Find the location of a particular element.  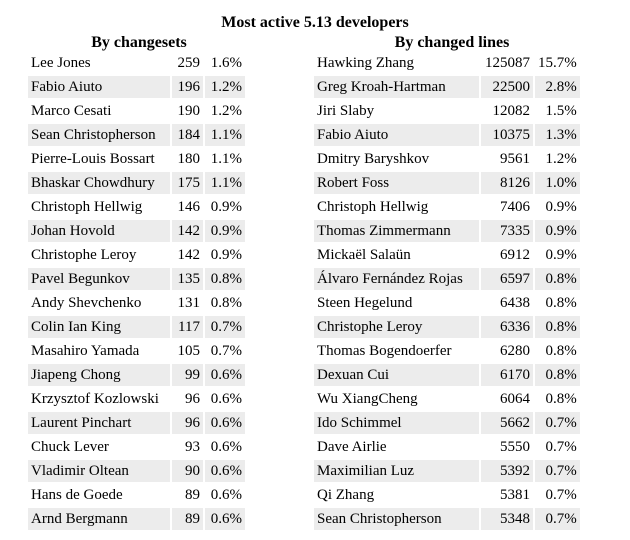

table-row: Colin Ian King 117 0.7% is located at coordinates (136, 327).